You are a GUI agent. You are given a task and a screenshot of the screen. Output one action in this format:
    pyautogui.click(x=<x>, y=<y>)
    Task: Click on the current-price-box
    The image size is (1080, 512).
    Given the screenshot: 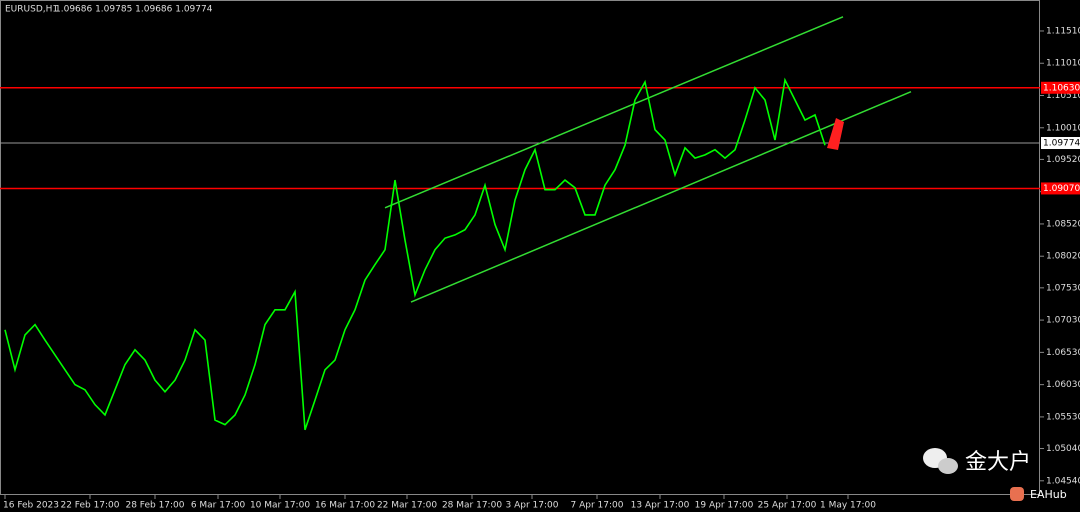 What is the action you would take?
    pyautogui.click(x=1060, y=143)
    